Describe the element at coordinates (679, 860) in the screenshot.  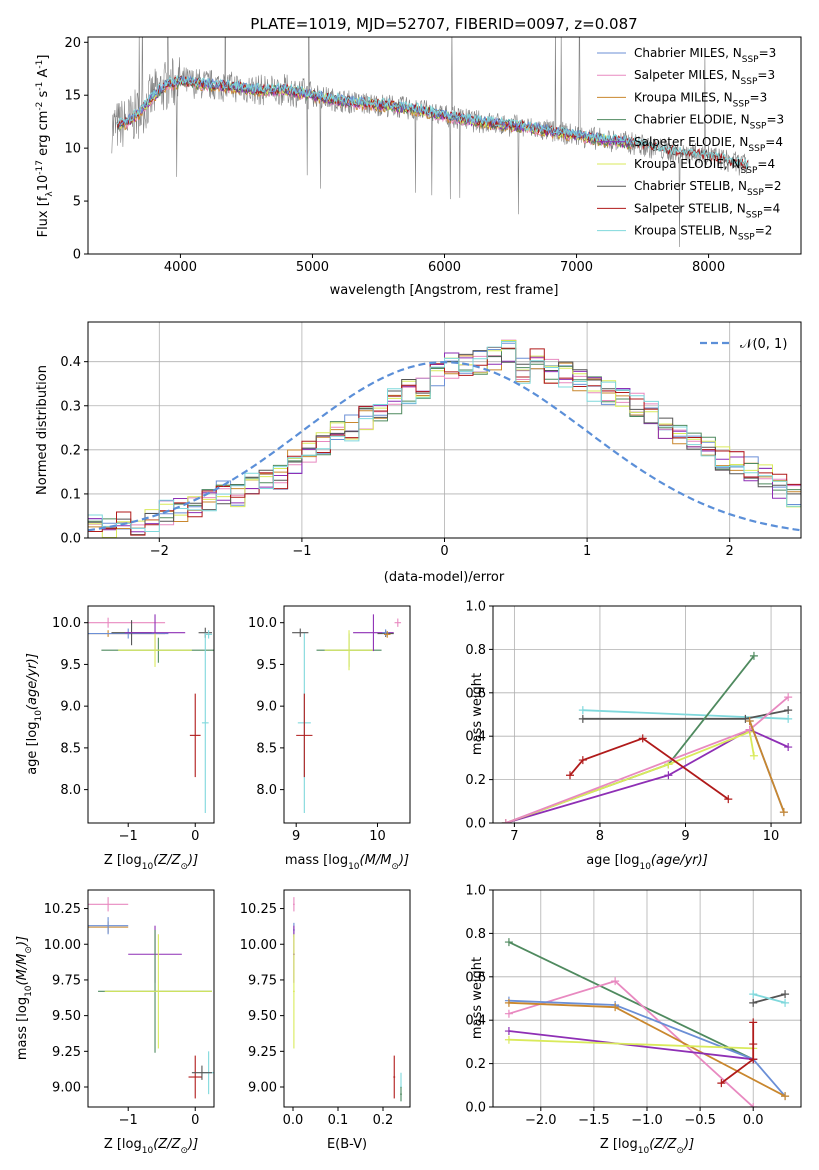
I see `label-part: (age/yr)]` at that location.